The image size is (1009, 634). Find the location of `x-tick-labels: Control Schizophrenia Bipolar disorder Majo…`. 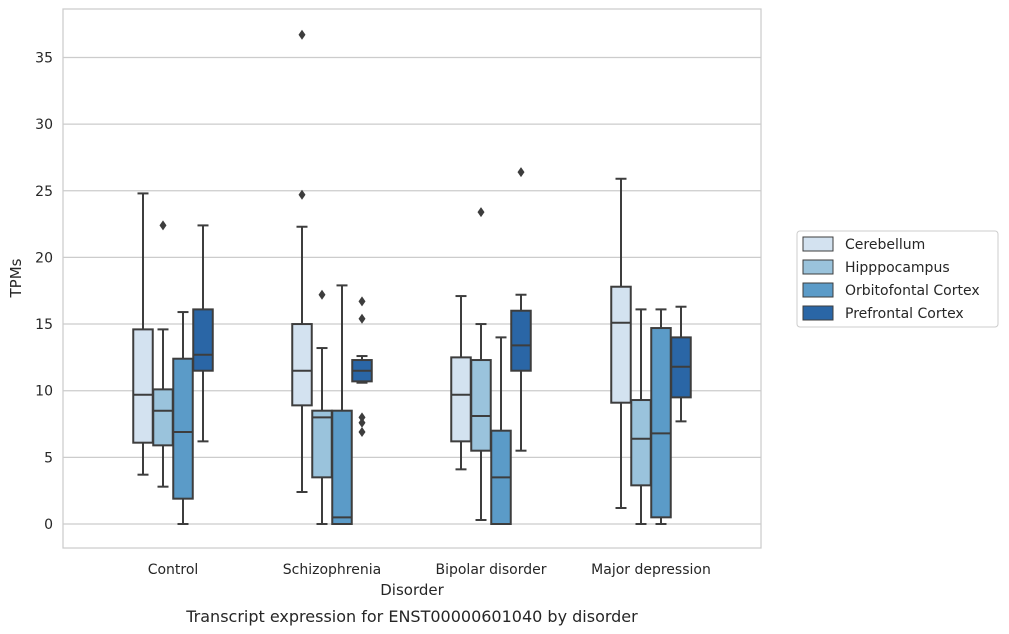

x-tick-labels: Control Schizophrenia Bipolar disorder Majo… is located at coordinates (429, 570).